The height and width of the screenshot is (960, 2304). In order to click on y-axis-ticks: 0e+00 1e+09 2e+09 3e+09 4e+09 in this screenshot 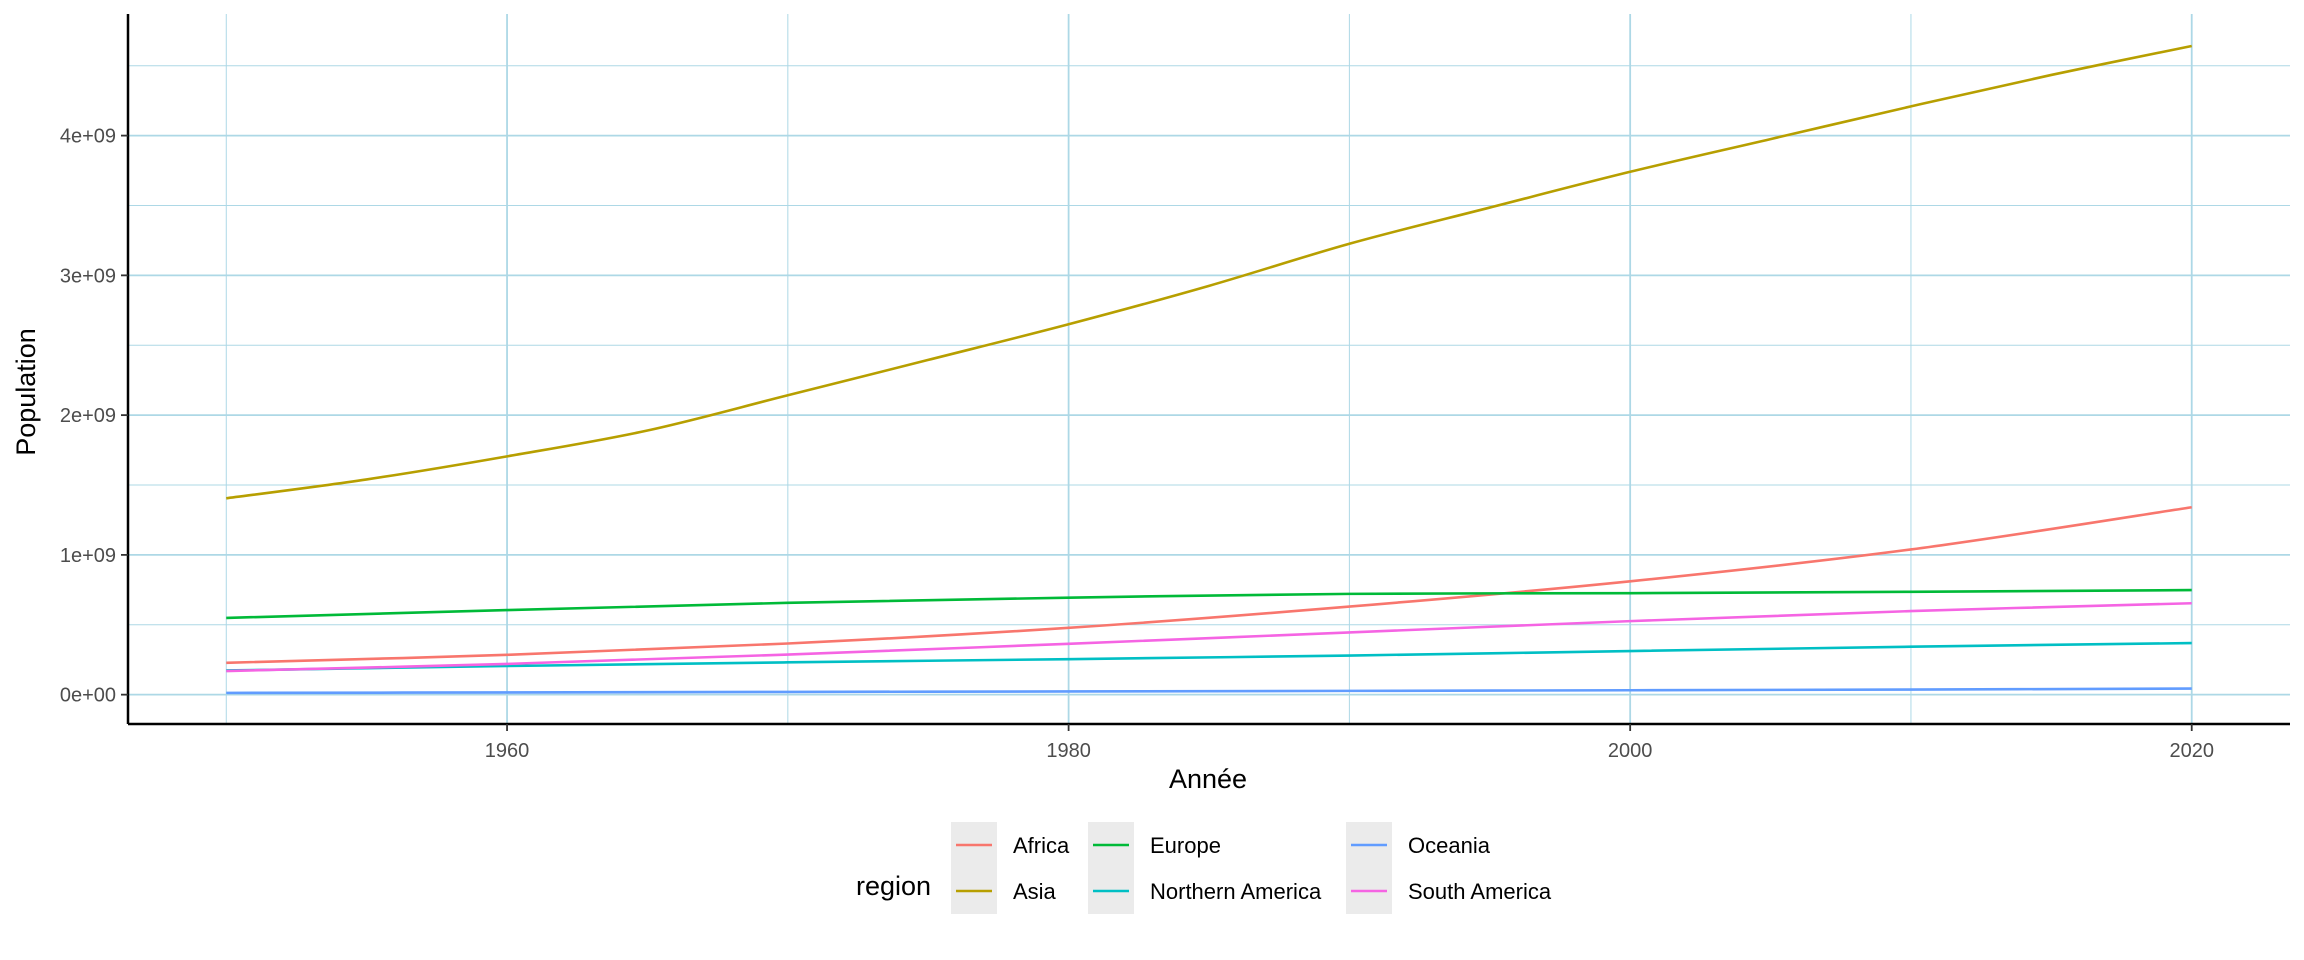, I will do `click(94, 416)`.